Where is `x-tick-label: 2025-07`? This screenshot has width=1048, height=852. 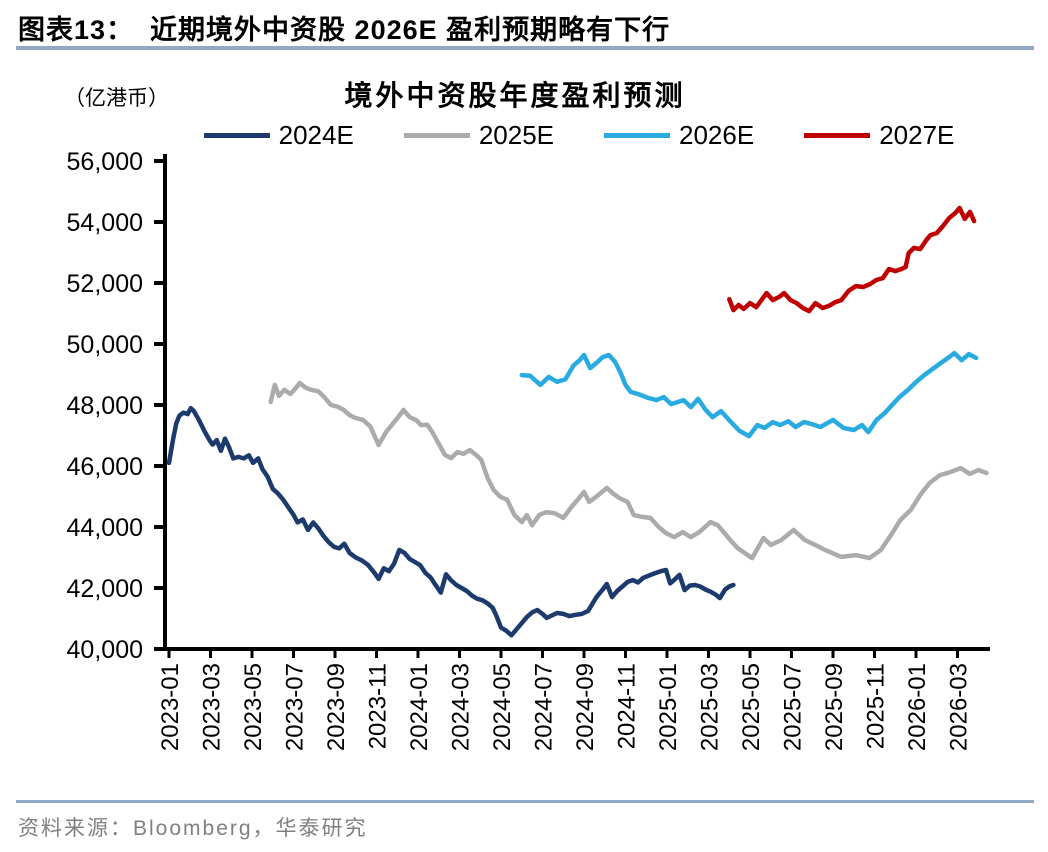 x-tick-label: 2025-07 is located at coordinates (793, 707).